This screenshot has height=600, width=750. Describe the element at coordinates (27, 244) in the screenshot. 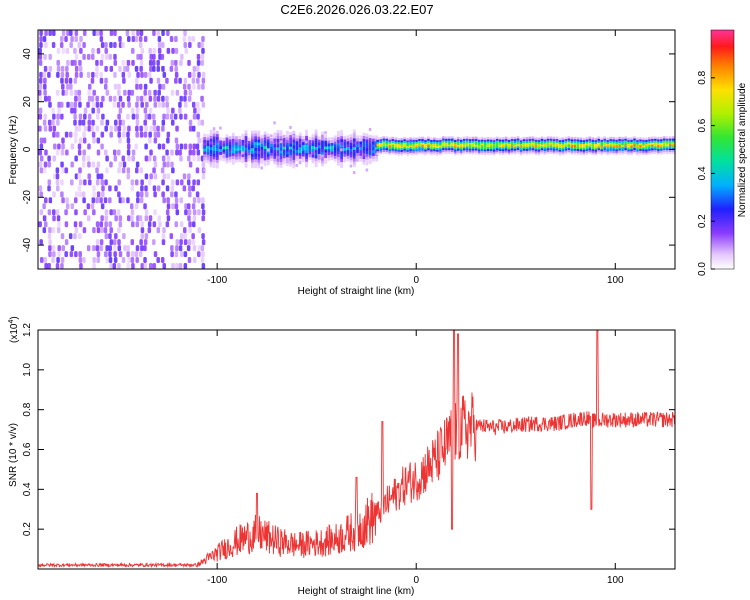

I see `y-tick-label: -40` at that location.